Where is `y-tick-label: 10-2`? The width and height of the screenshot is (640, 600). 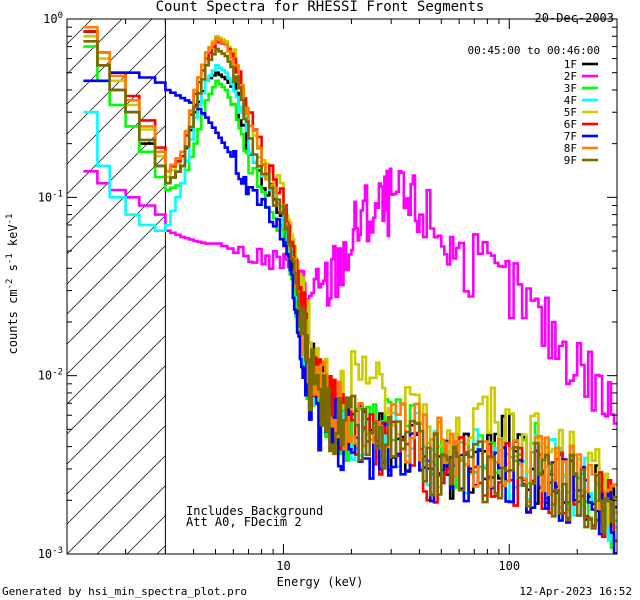
y-tick-label: 10-2 is located at coordinates (50, 375).